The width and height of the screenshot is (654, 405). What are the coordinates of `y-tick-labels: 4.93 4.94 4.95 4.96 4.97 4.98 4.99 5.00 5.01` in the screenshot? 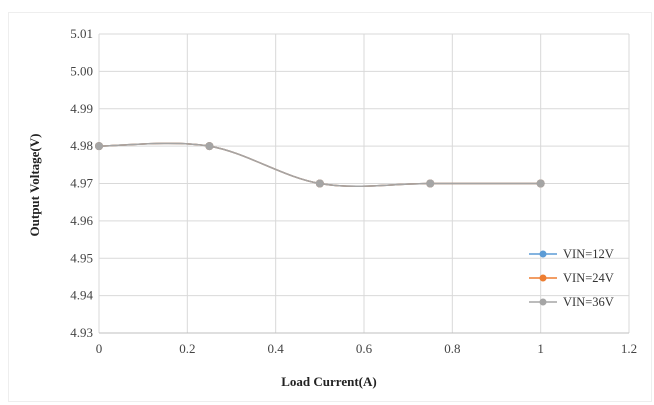 It's located at (81, 183).